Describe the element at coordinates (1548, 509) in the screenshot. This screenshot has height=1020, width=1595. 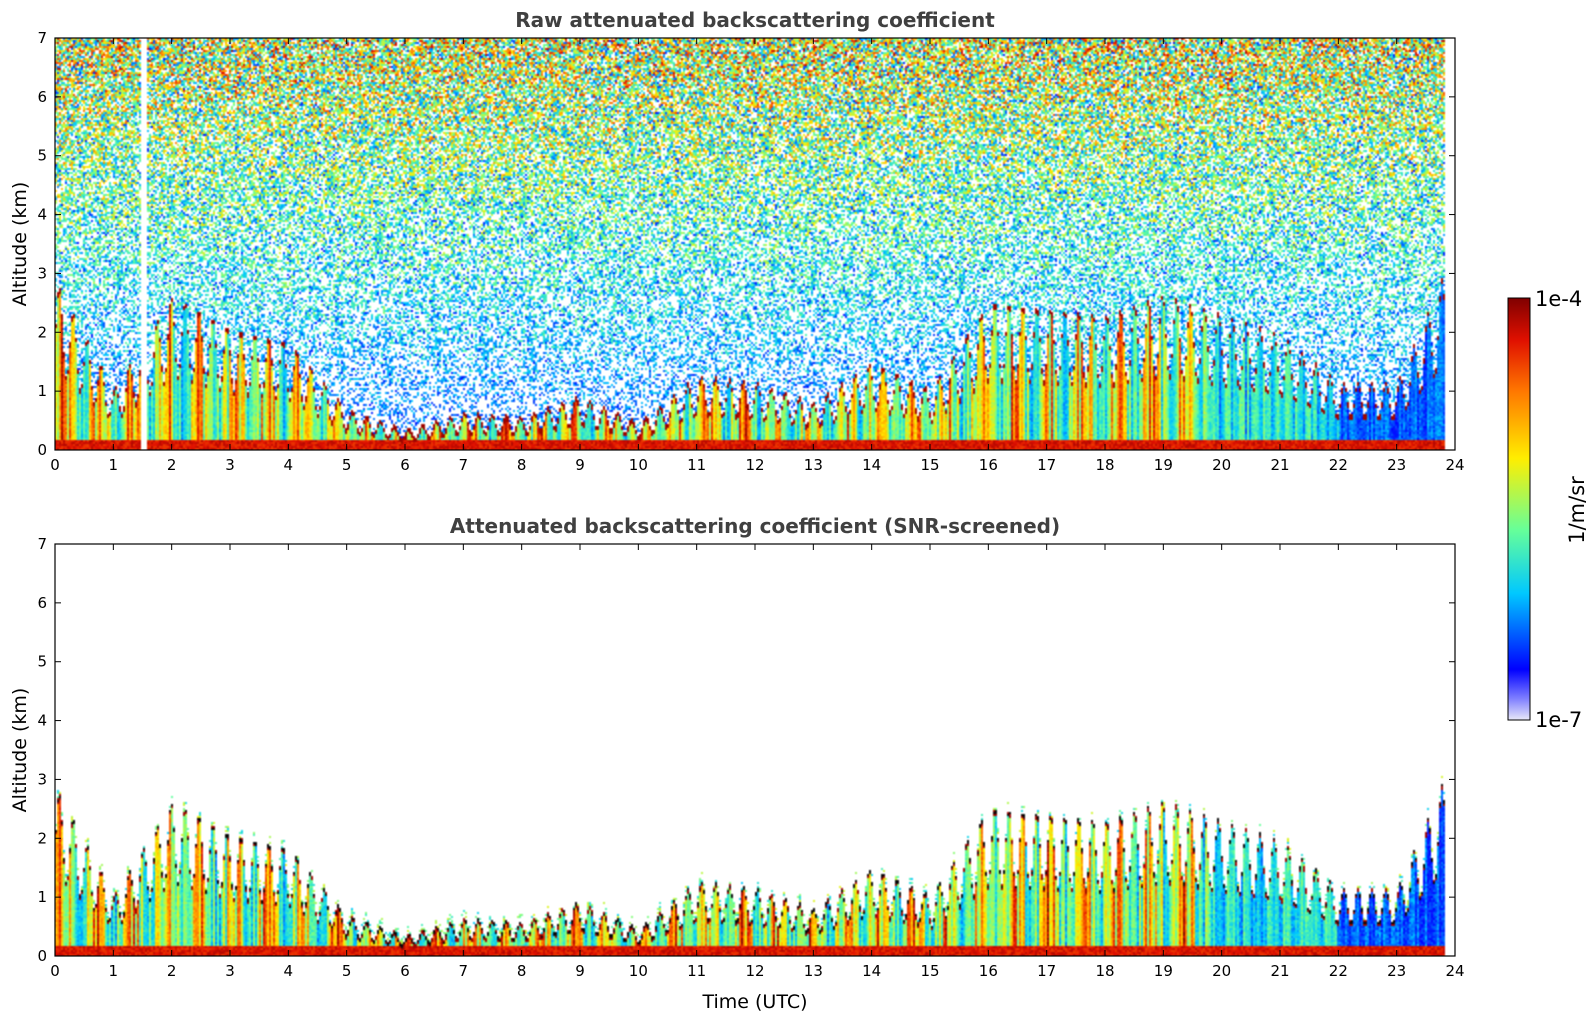
I see `colorbar: 1e-4 1e-7 1/m/sr` at that location.